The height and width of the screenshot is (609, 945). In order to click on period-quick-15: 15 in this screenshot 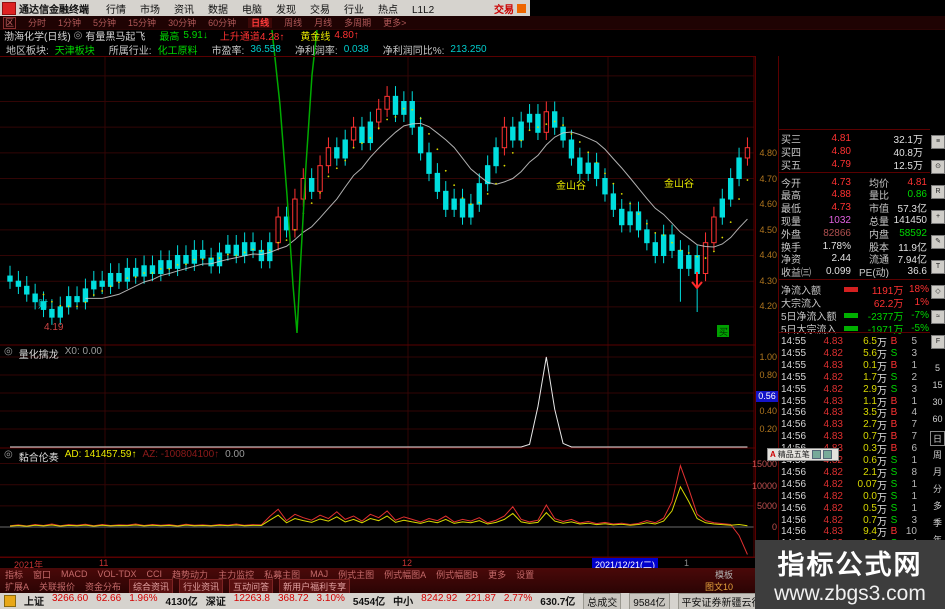, I will do `click(937, 385)`.